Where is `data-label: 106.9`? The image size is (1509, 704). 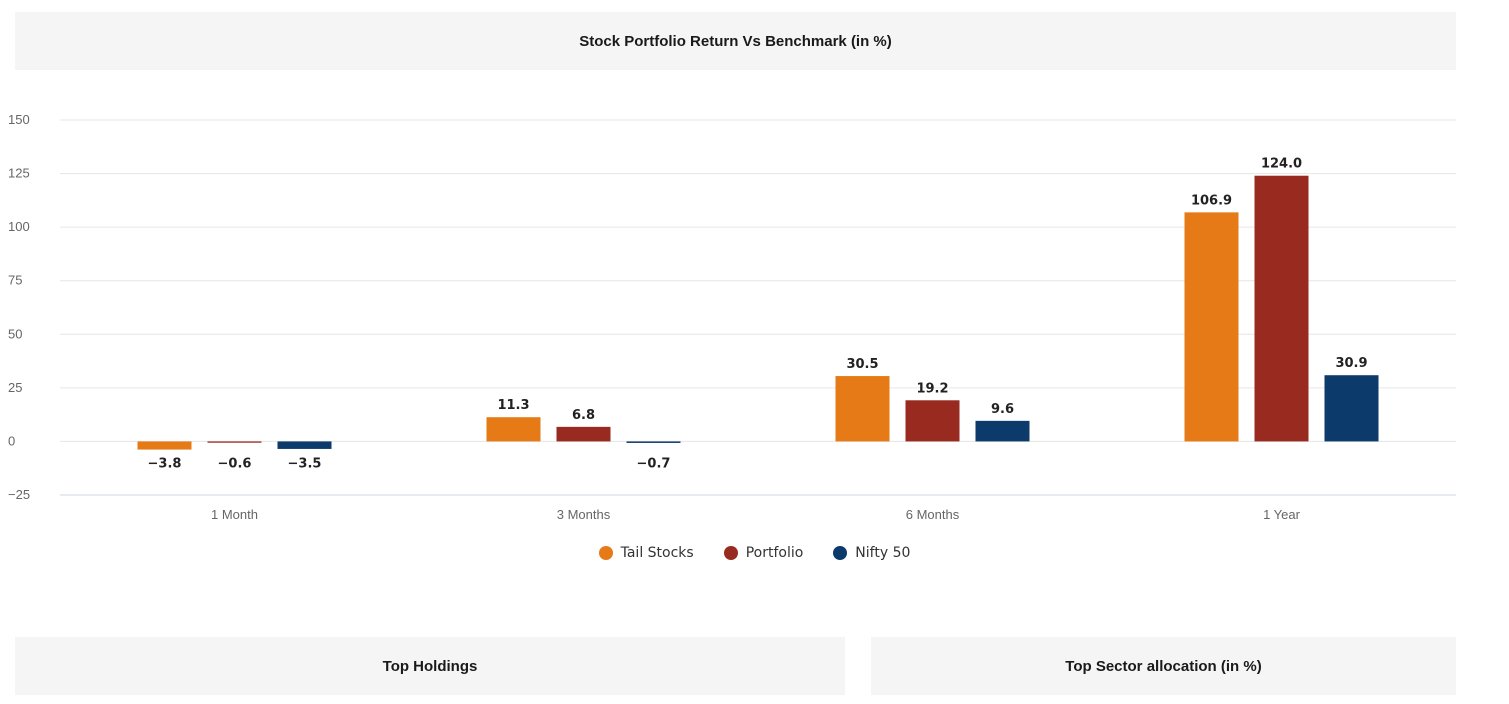
data-label: 106.9 is located at coordinates (1211, 200).